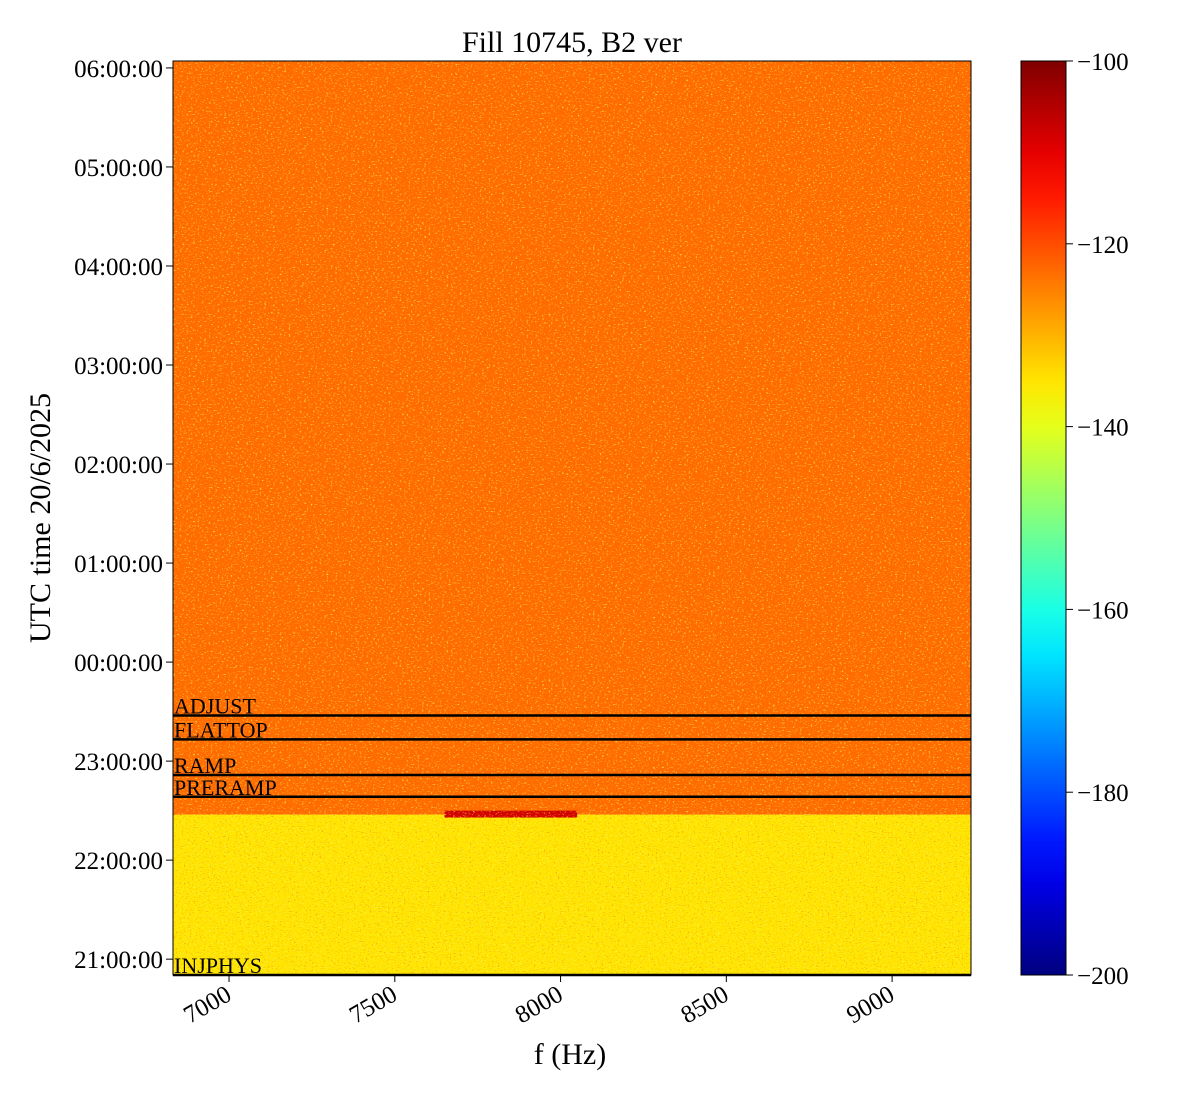 This screenshot has width=1200, height=1100. Describe the element at coordinates (207, 1005) in the screenshot. I see `x-tick-label: 7000` at that location.